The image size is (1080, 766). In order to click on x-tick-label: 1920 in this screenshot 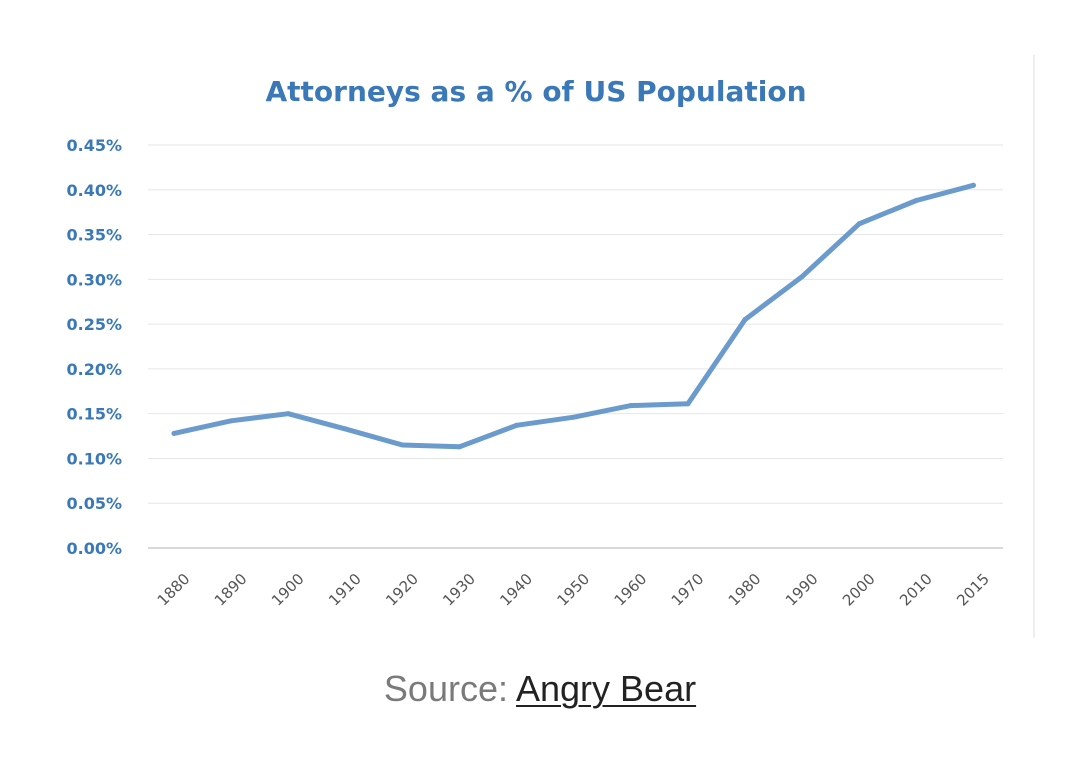, I will do `click(402, 590)`.